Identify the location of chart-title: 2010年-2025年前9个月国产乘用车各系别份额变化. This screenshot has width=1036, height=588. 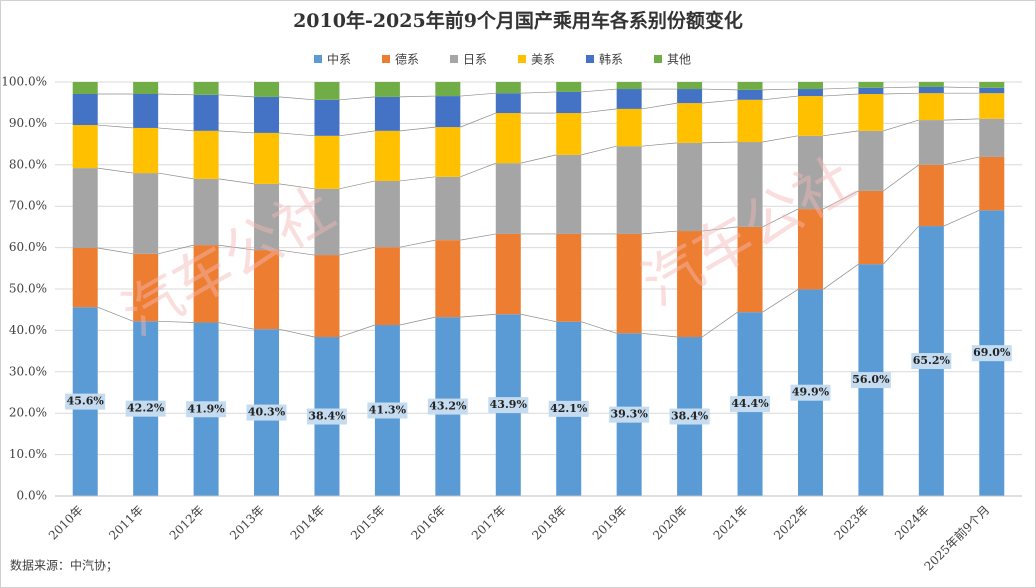
(518, 20).